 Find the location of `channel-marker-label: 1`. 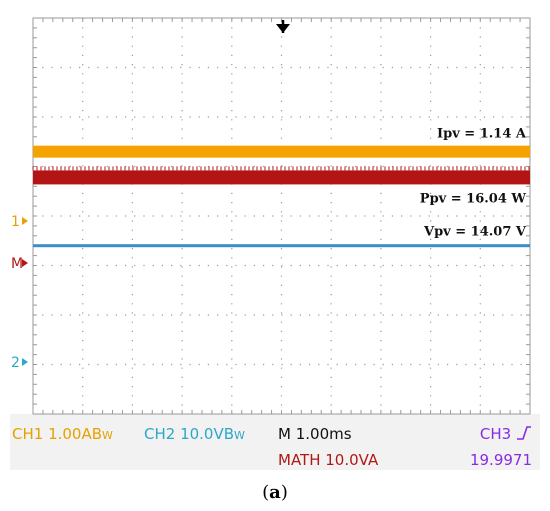

channel-marker-label: 1 is located at coordinates (15, 222).